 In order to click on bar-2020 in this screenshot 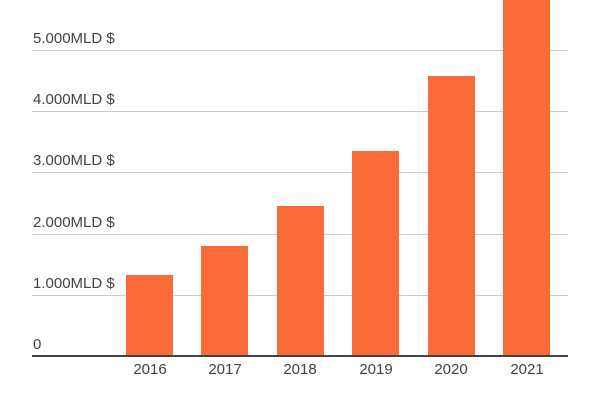, I will do `click(451, 216)`.